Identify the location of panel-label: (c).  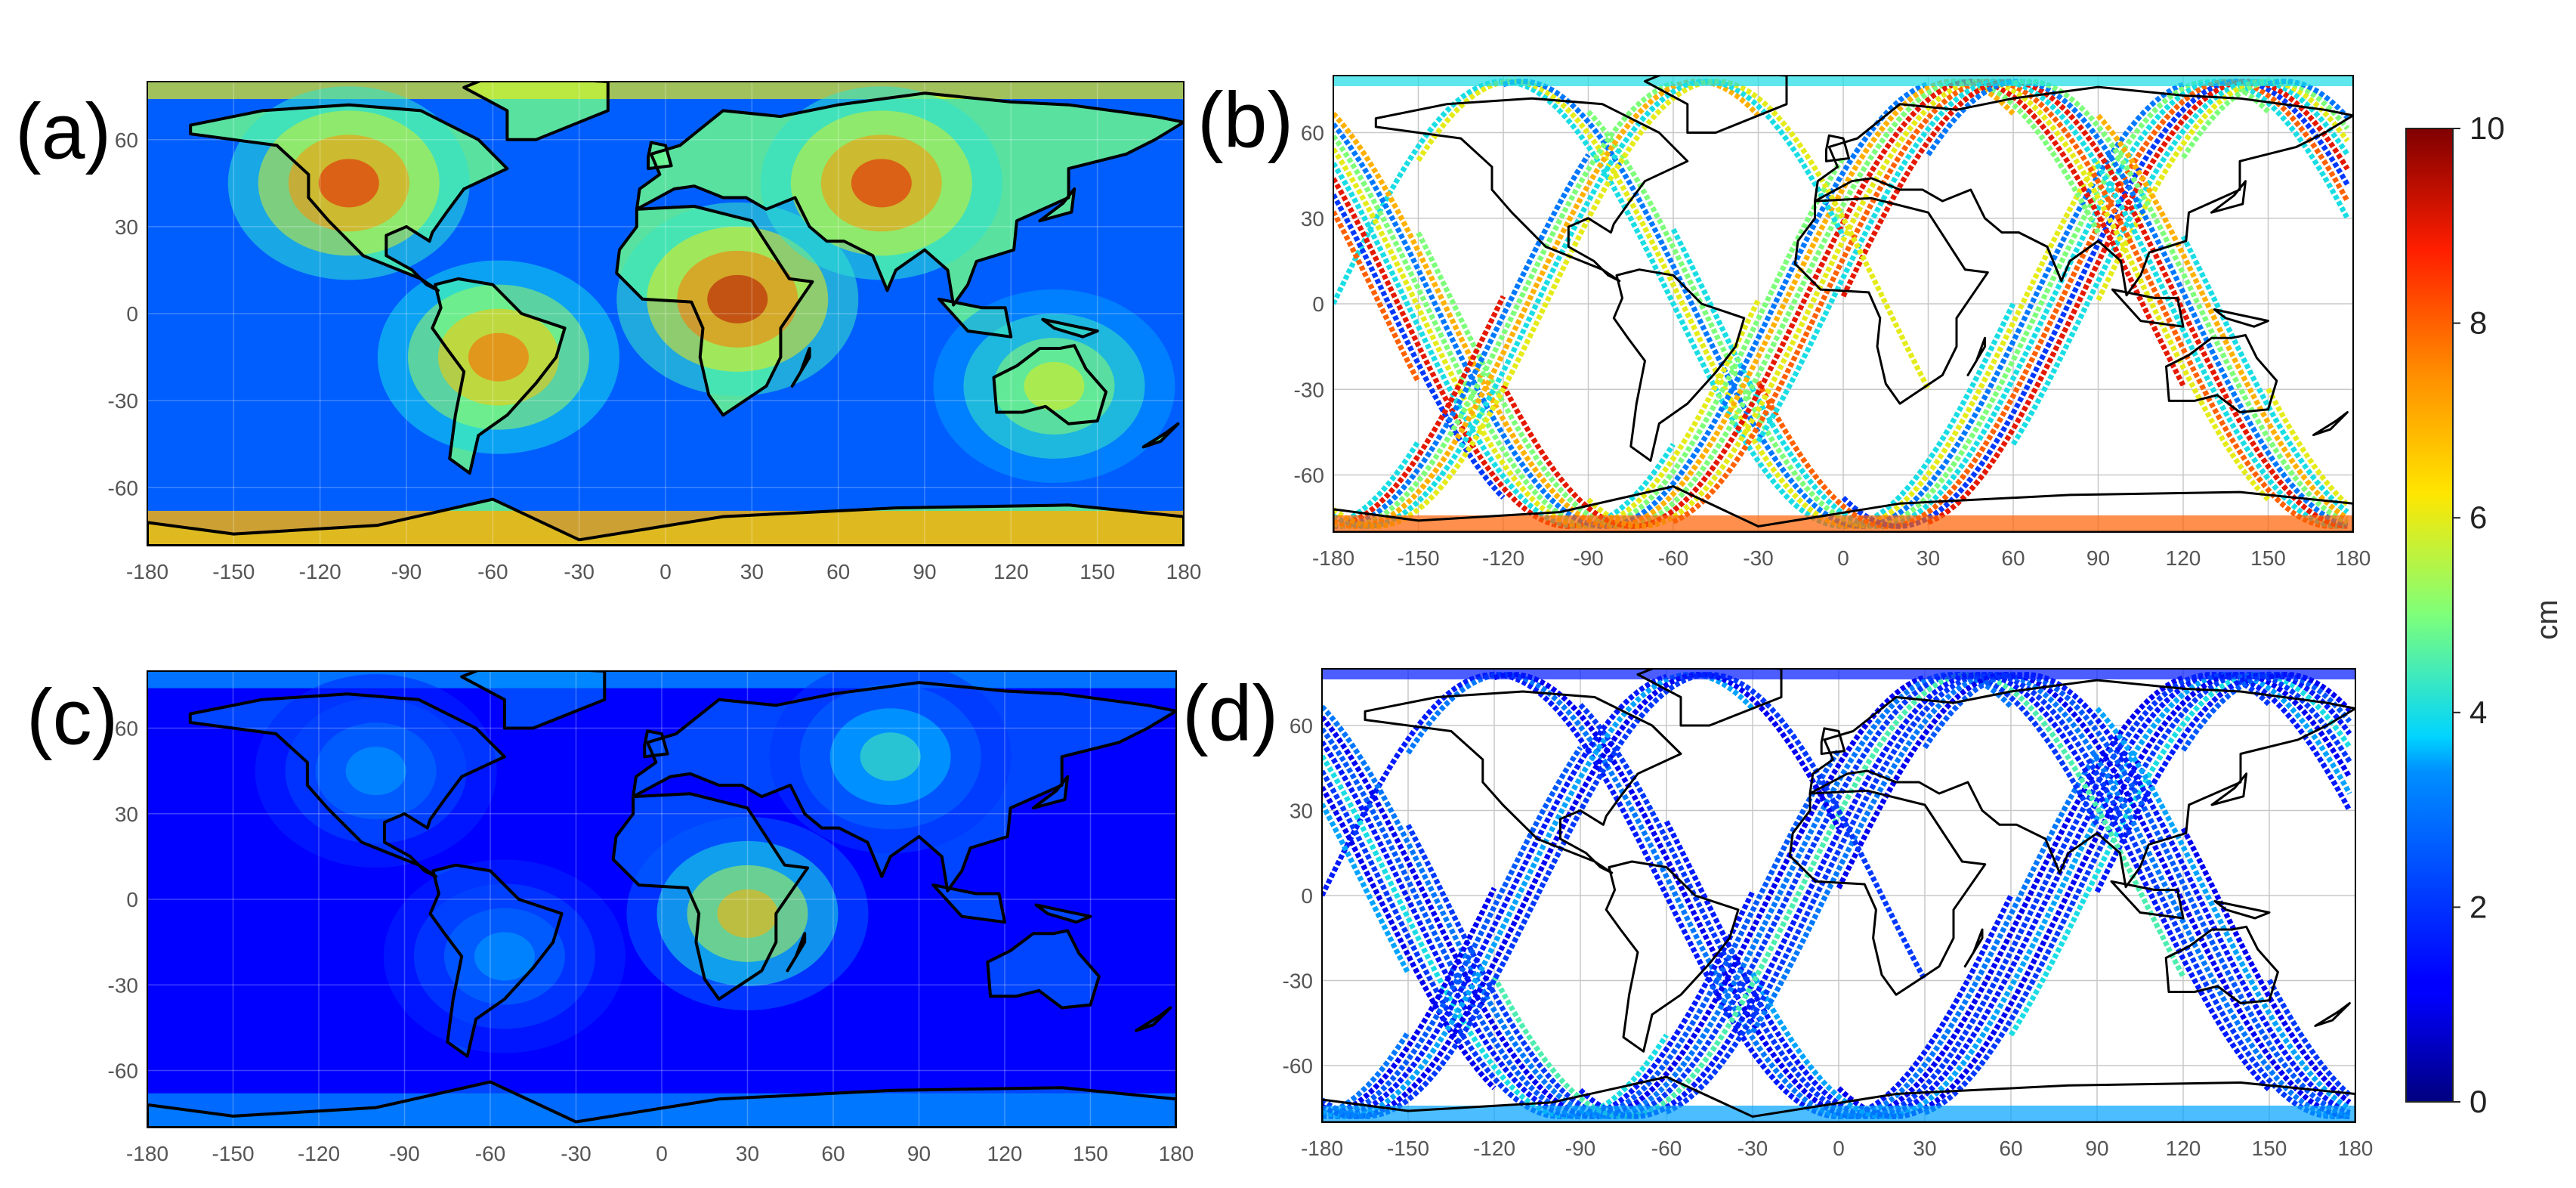
(72, 717).